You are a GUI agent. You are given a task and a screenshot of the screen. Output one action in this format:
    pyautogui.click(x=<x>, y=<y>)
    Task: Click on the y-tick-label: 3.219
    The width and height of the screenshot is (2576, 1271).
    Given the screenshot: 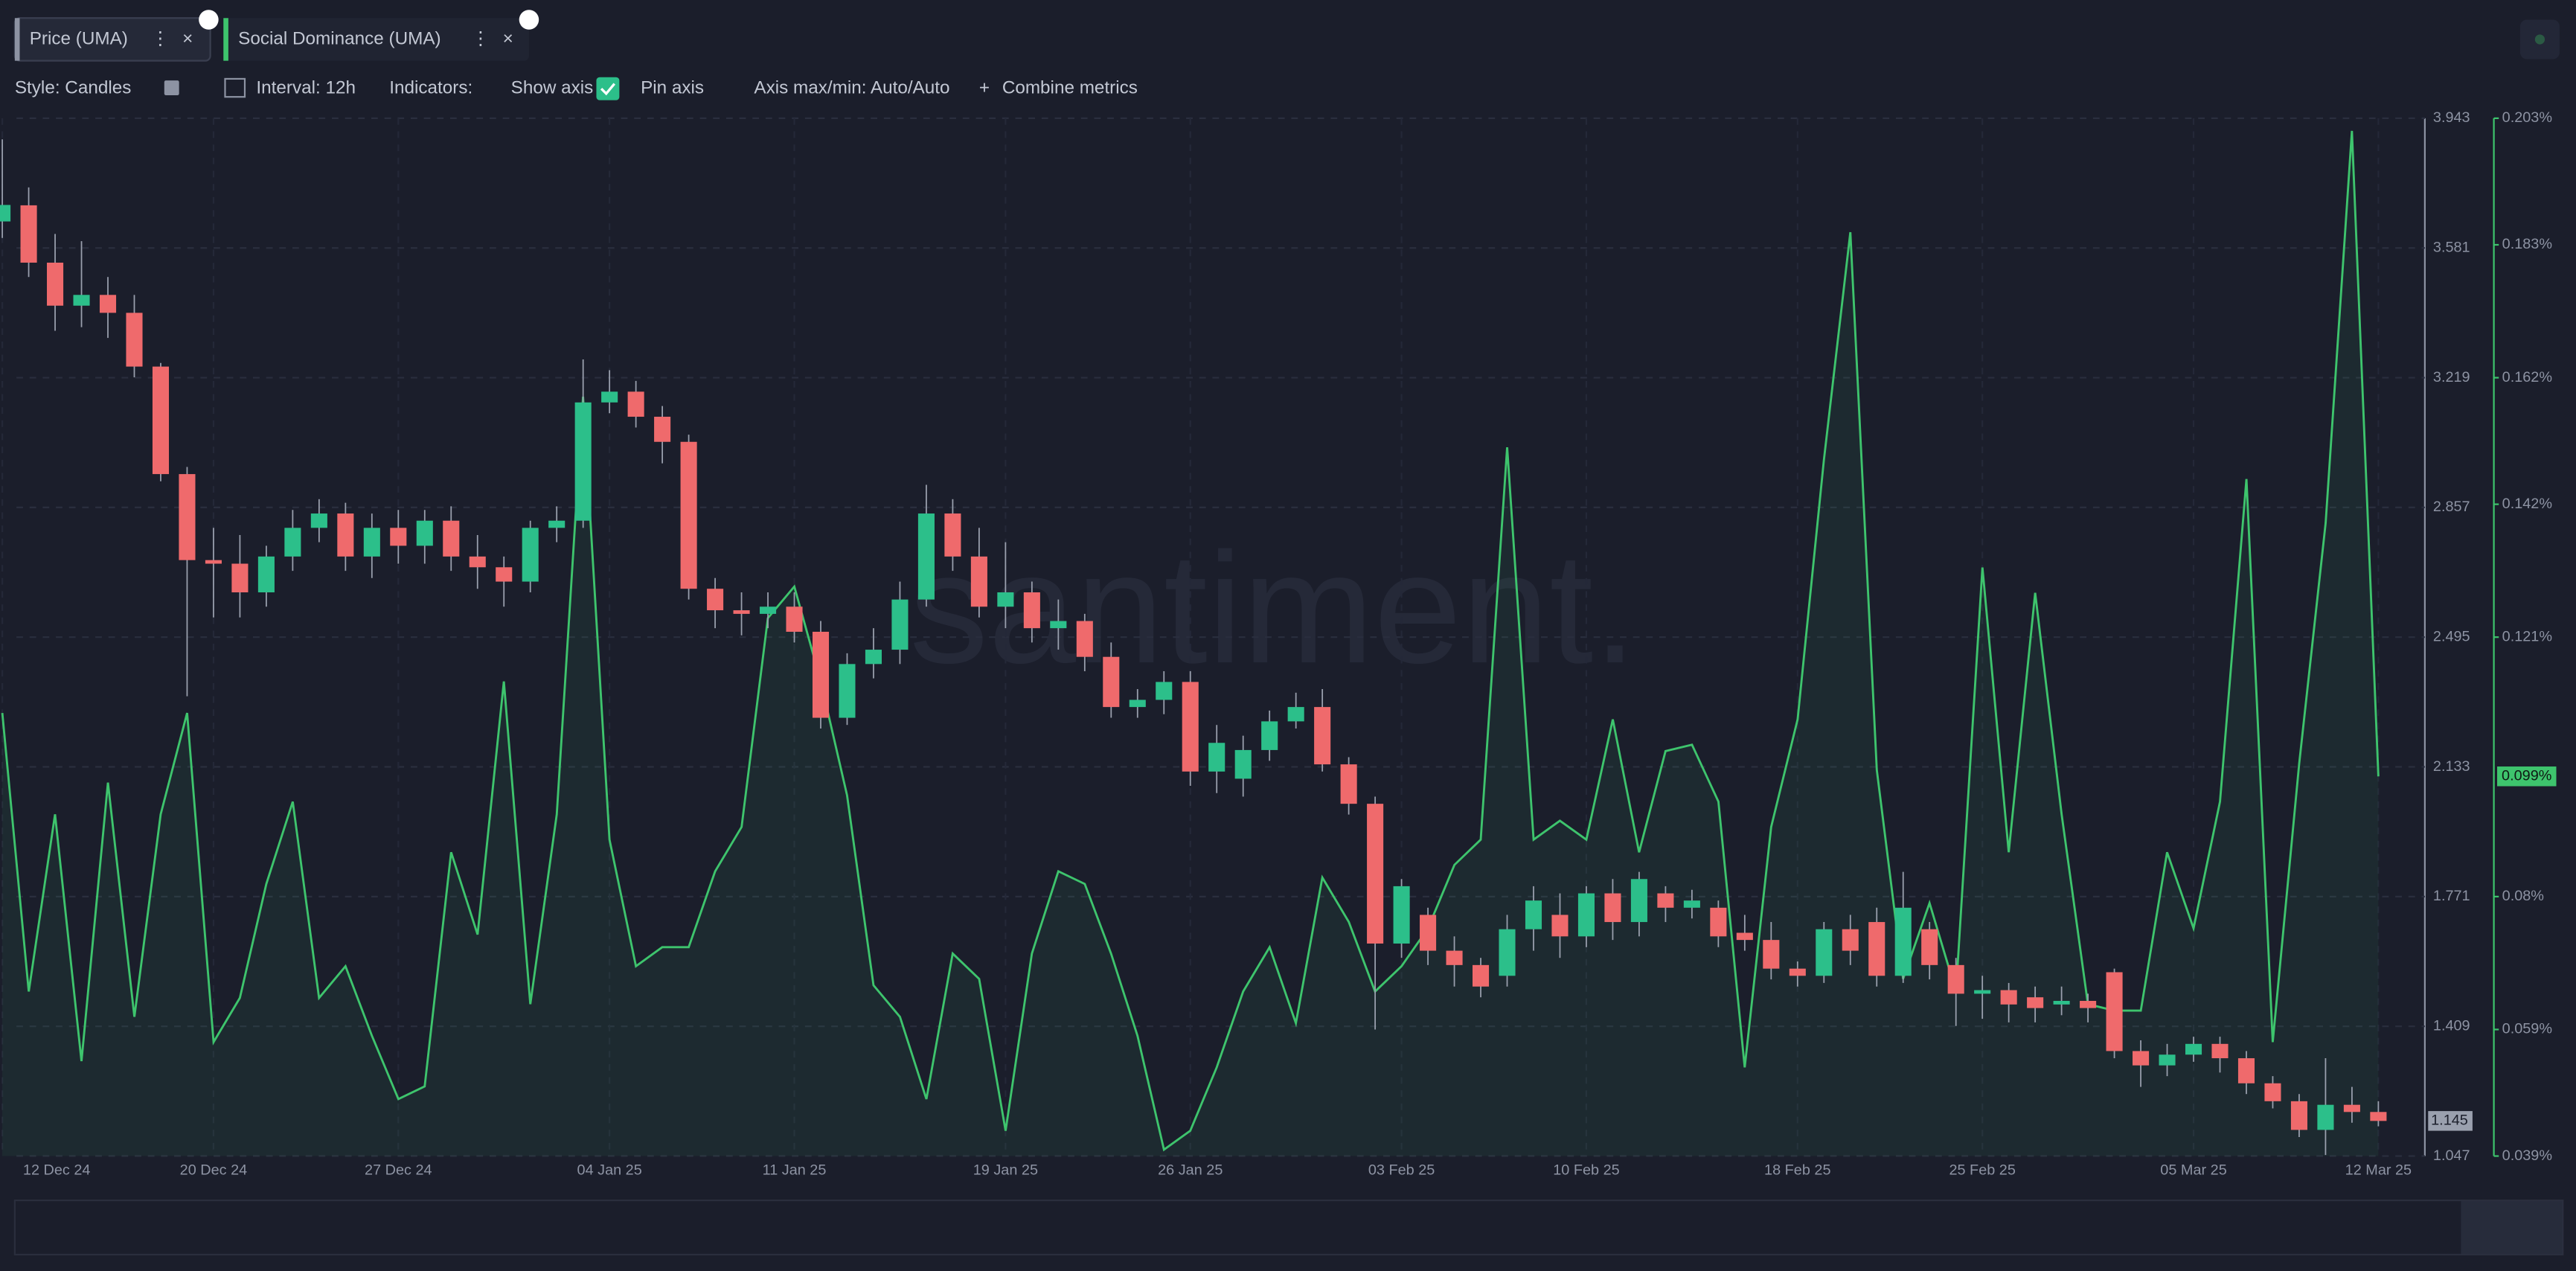 What is the action you would take?
    pyautogui.click(x=2451, y=377)
    